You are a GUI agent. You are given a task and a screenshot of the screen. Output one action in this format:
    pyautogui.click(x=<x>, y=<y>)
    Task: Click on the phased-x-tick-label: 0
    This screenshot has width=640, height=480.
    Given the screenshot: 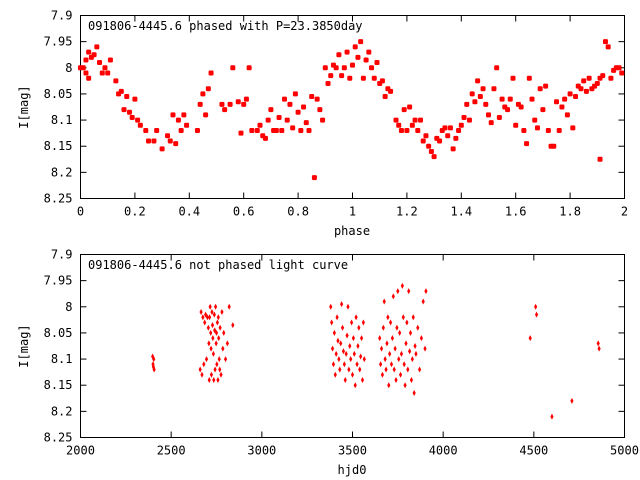 What is the action you would take?
    pyautogui.click(x=80, y=212)
    